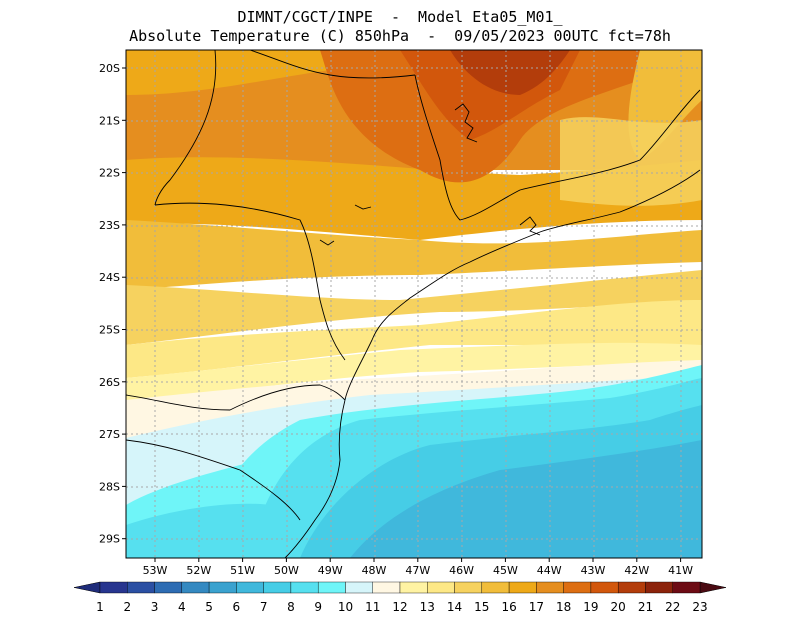 Image resolution: width=800 pixels, height=618 pixels. I want to click on colorbar-label: 14, so click(454, 607).